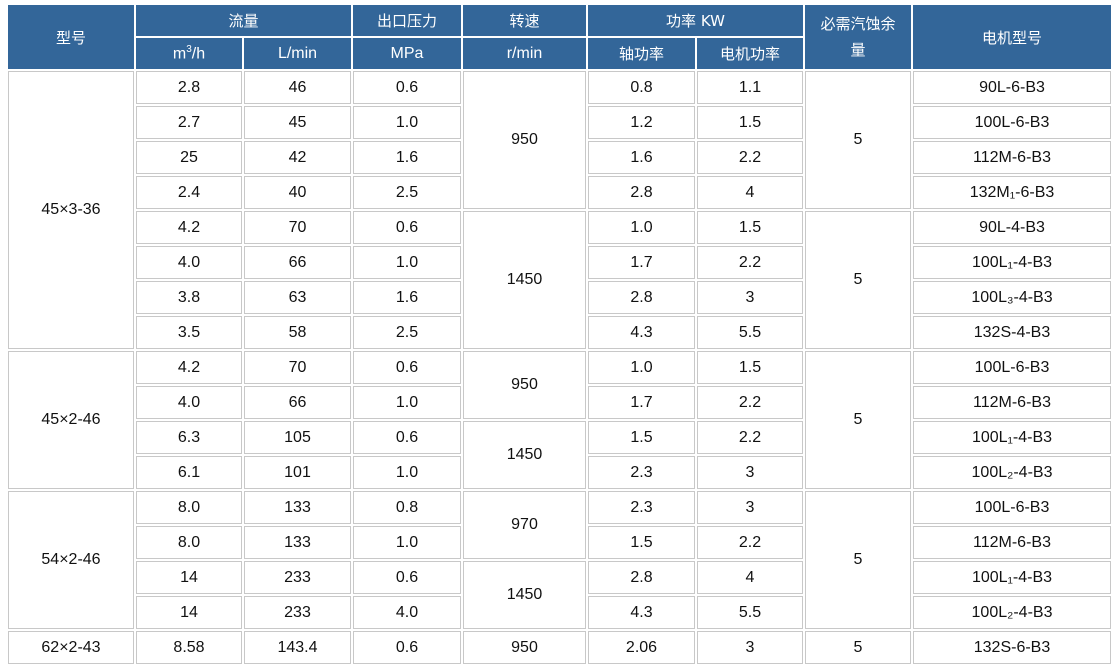  Describe the element at coordinates (641, 53) in the screenshot. I see `header-shaft-power: 轴功率` at that location.